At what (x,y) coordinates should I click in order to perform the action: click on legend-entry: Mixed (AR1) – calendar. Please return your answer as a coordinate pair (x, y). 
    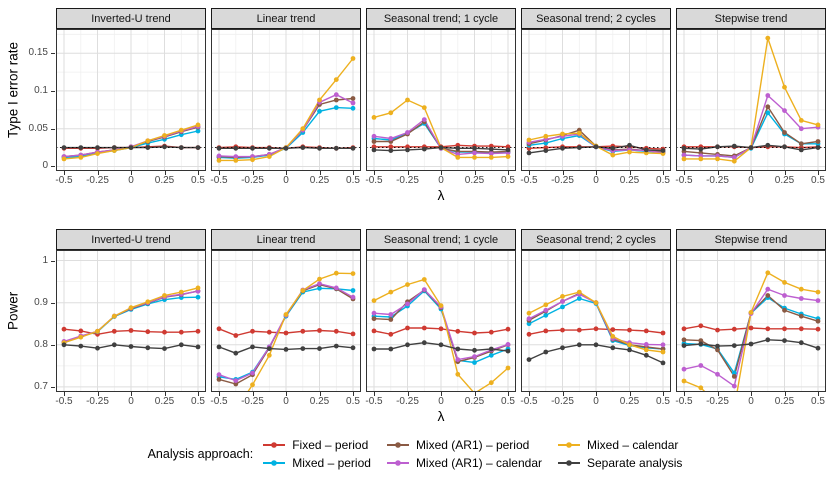
    Looking at the image, I should click on (464, 463).